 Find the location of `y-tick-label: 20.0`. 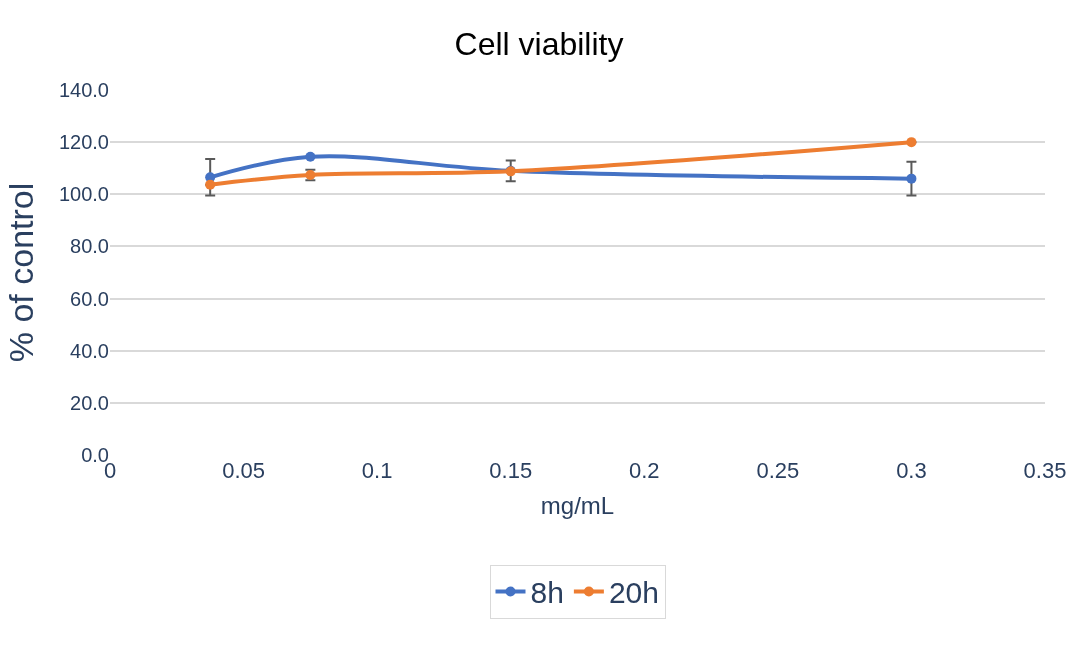

y-tick-label: 20.0 is located at coordinates (89, 402).